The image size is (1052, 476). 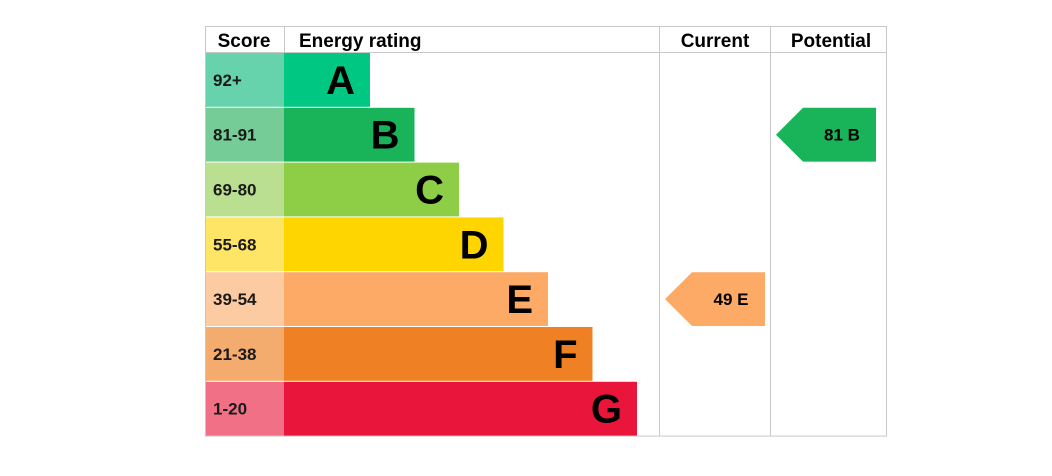 I want to click on rating-letter: G, so click(x=606, y=410).